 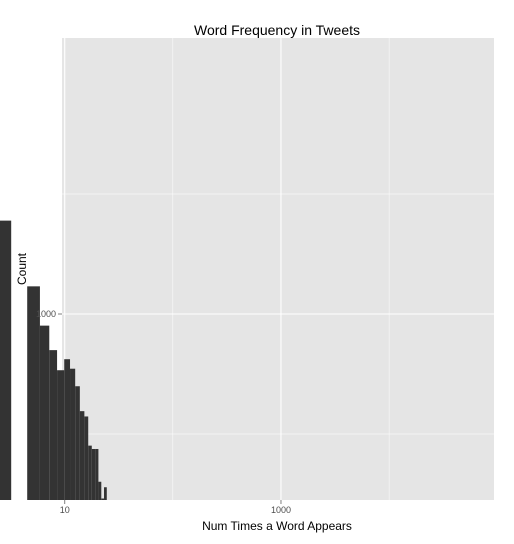 What do you see at coordinates (22, 268) in the screenshot?
I see `y-axis-title: Count` at bounding box center [22, 268].